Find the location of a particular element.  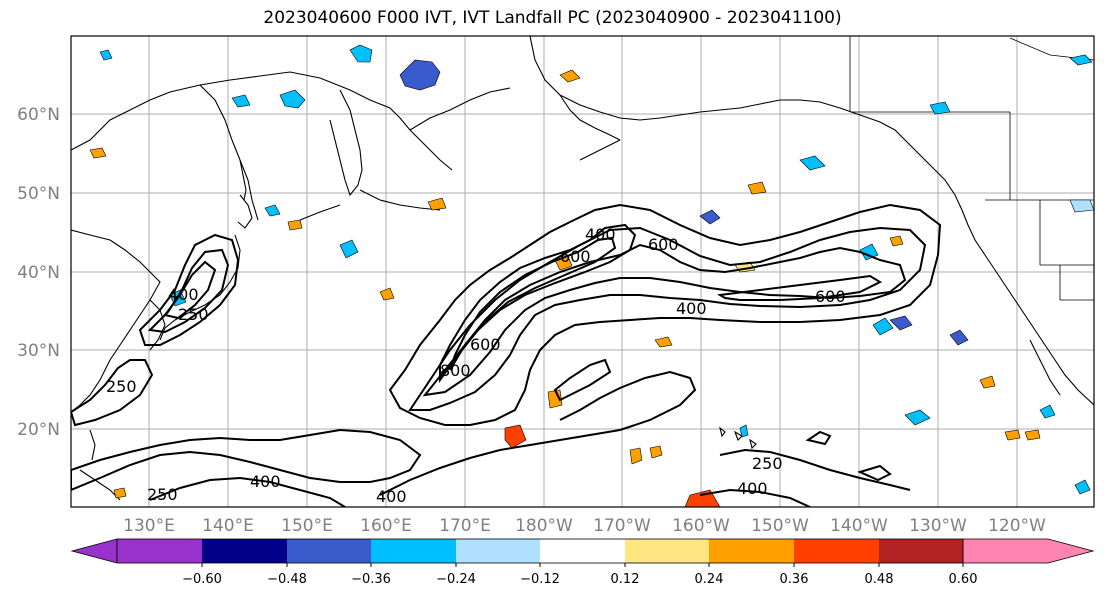

contour-label: 800 is located at coordinates (455, 370).